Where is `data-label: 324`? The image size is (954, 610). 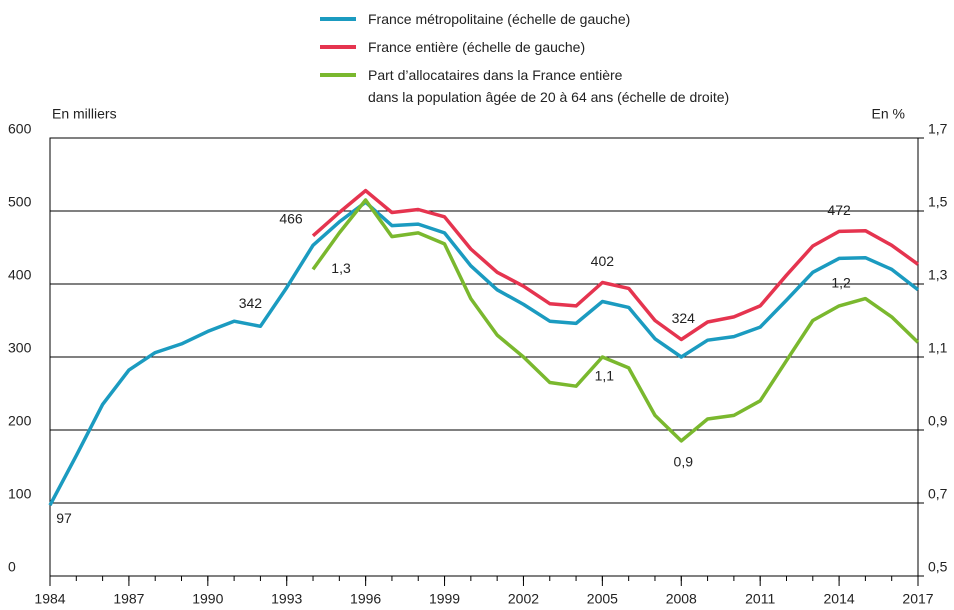
data-label: 324 is located at coordinates (684, 318).